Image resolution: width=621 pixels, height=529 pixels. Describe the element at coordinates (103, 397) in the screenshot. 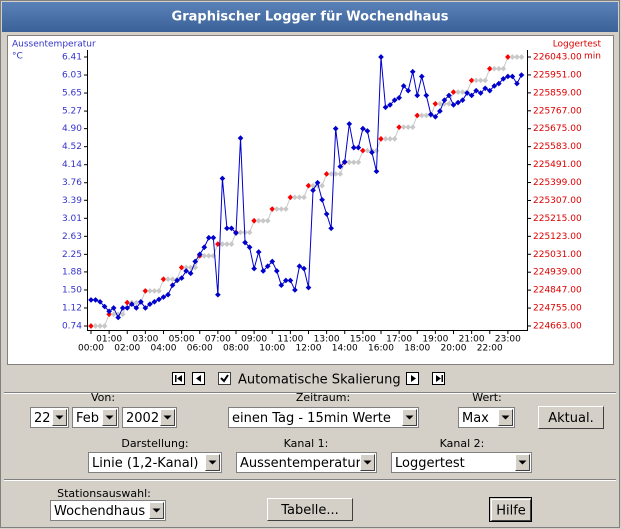

I see `field-label: Von:` at that location.